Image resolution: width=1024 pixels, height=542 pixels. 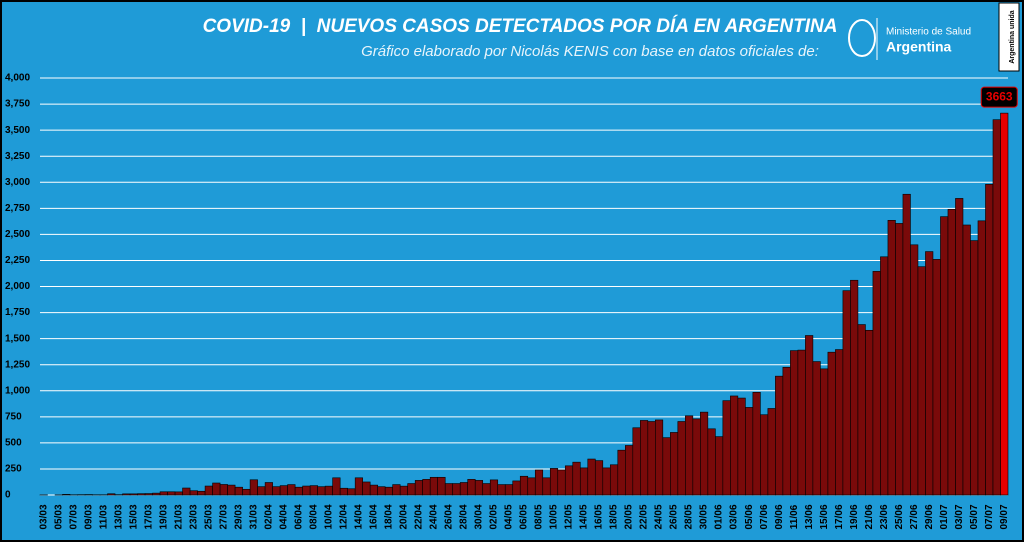 What do you see at coordinates (999, 97) in the screenshot?
I see `value-label-box` at bounding box center [999, 97].